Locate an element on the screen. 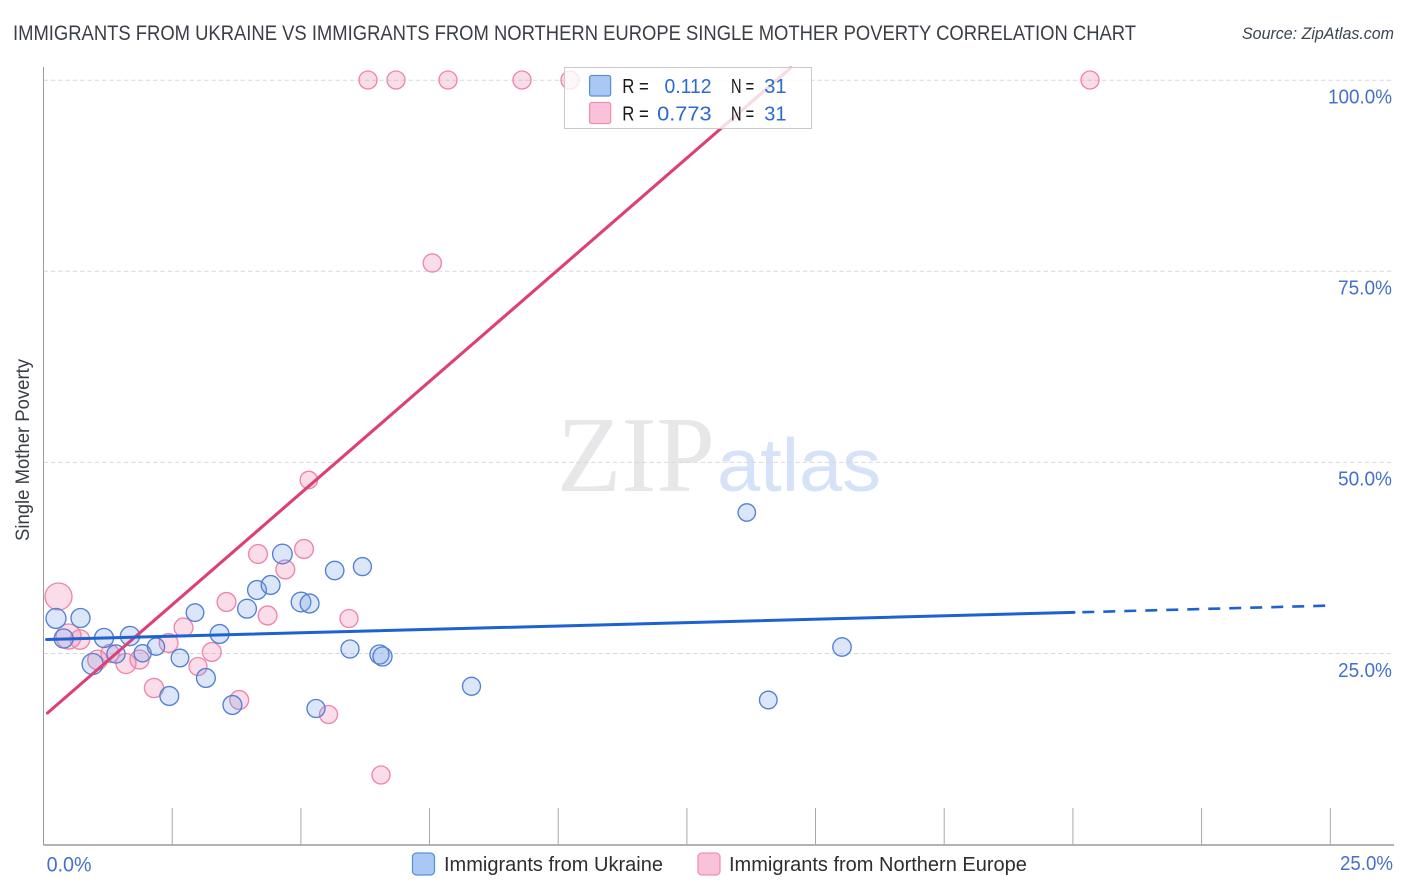 Image resolution: width=1406 pixels, height=892 pixels. svg-text: 75.0% is located at coordinates (1365, 289).